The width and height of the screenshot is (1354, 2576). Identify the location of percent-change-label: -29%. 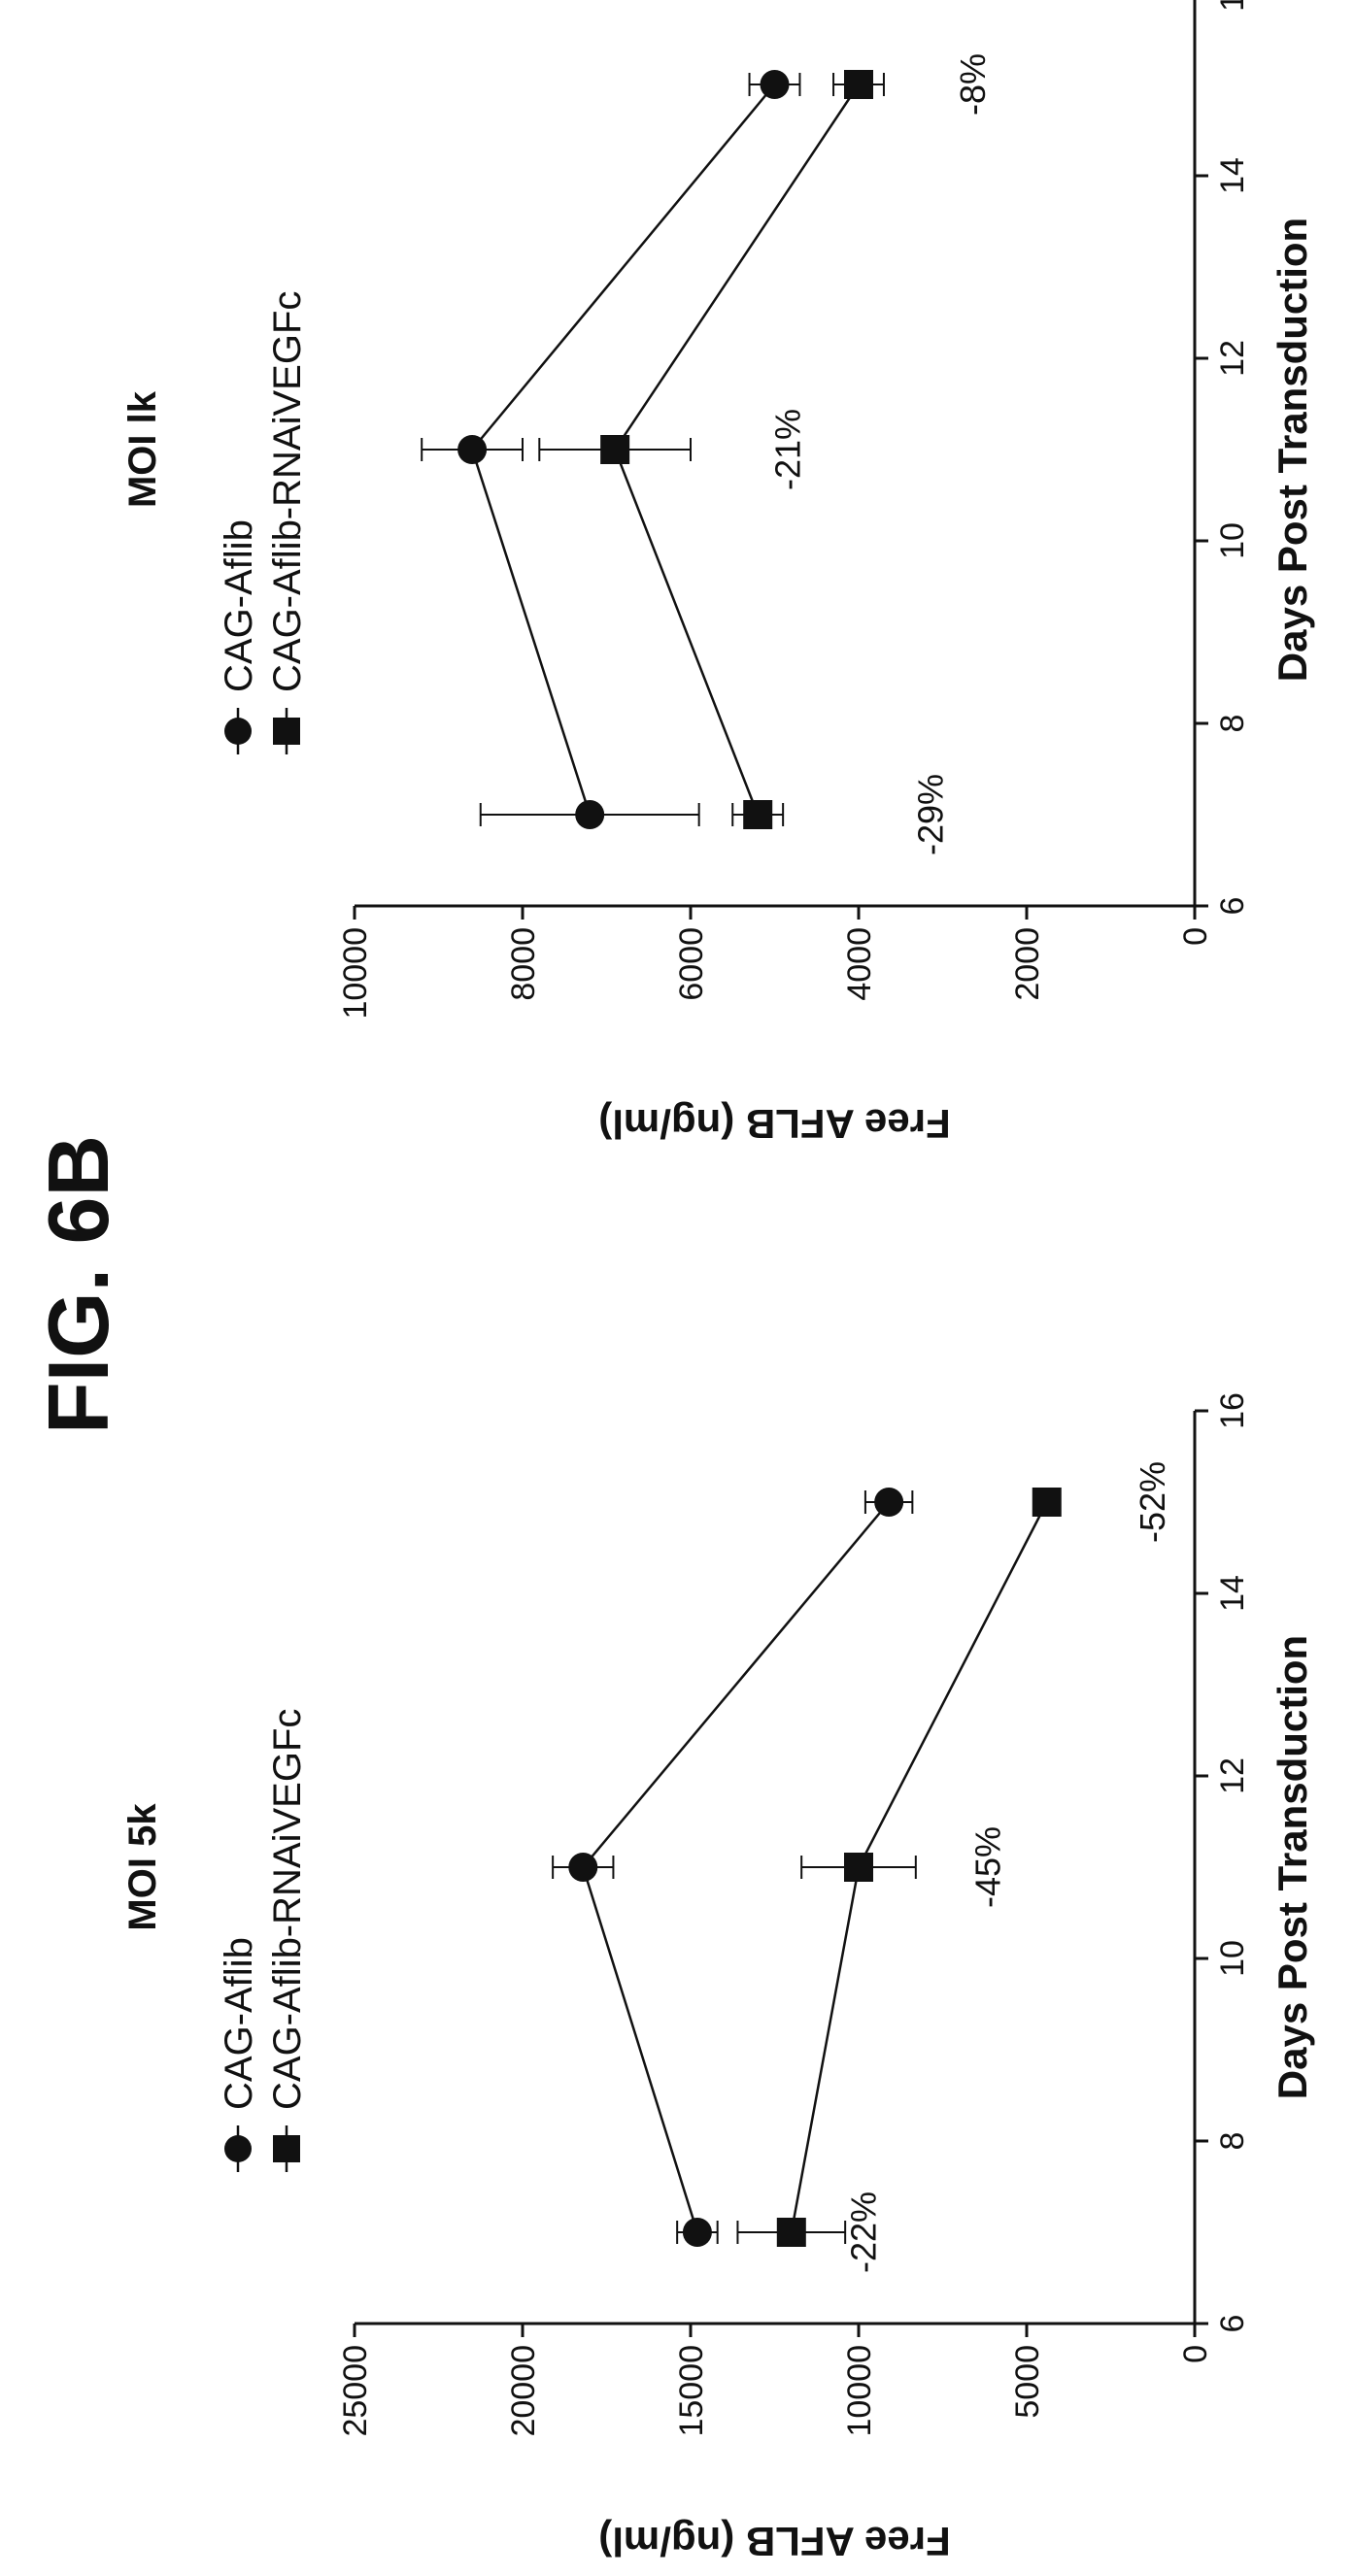
(931, 814).